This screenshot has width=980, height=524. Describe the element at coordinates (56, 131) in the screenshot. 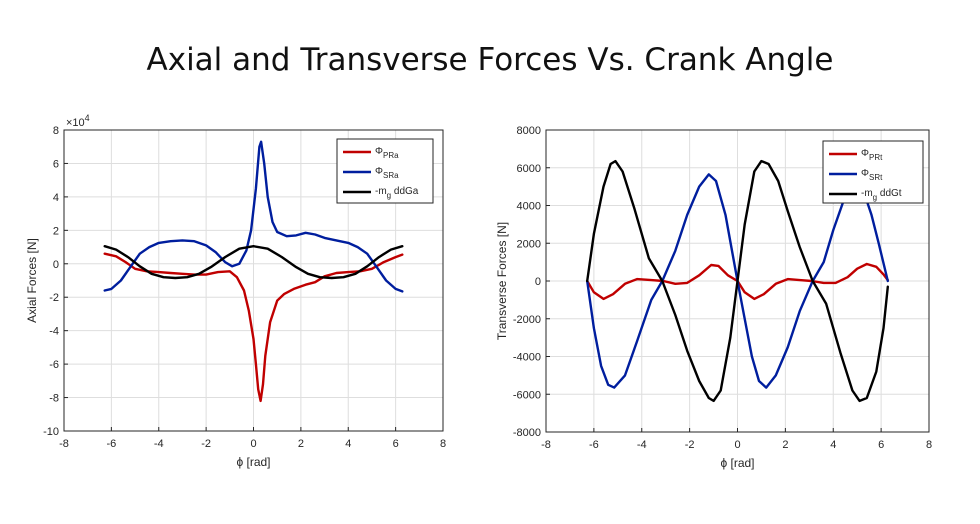

I see `y-tick-label: 8` at that location.